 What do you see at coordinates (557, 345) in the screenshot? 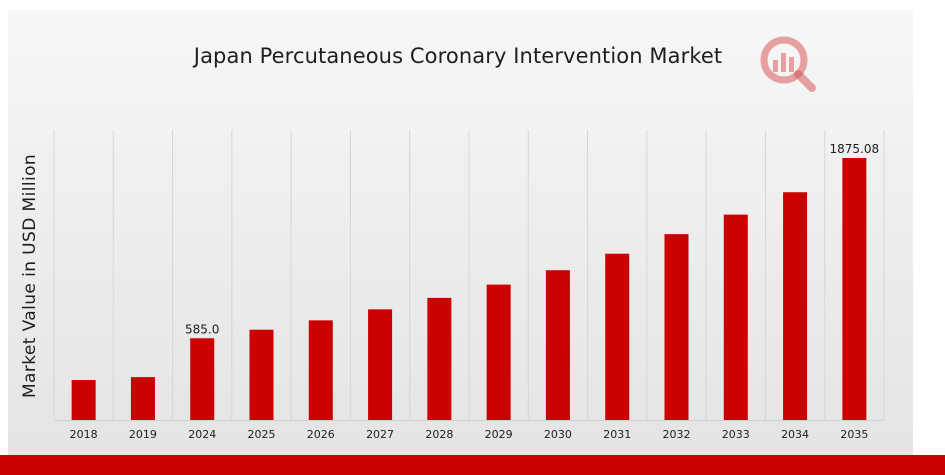
I see `bar-2030` at bounding box center [557, 345].